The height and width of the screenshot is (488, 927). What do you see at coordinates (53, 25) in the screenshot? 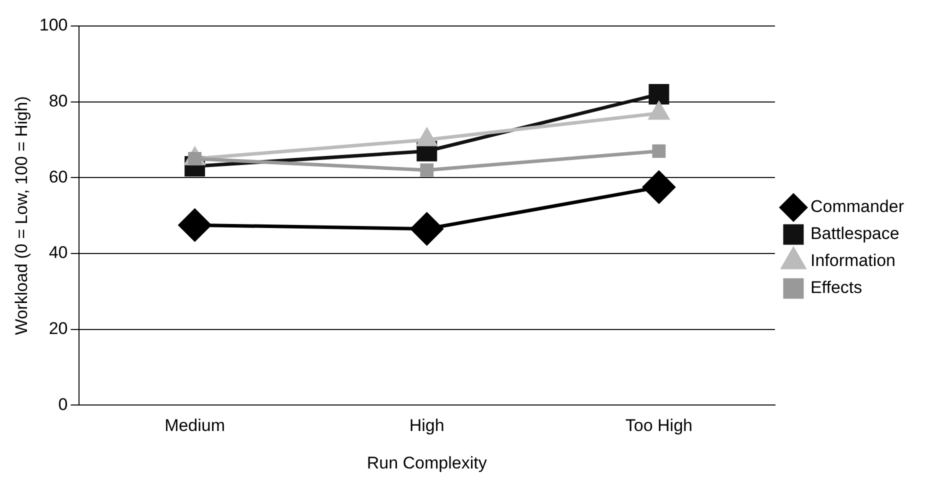
I see `y-tick-label: 100` at bounding box center [53, 25].